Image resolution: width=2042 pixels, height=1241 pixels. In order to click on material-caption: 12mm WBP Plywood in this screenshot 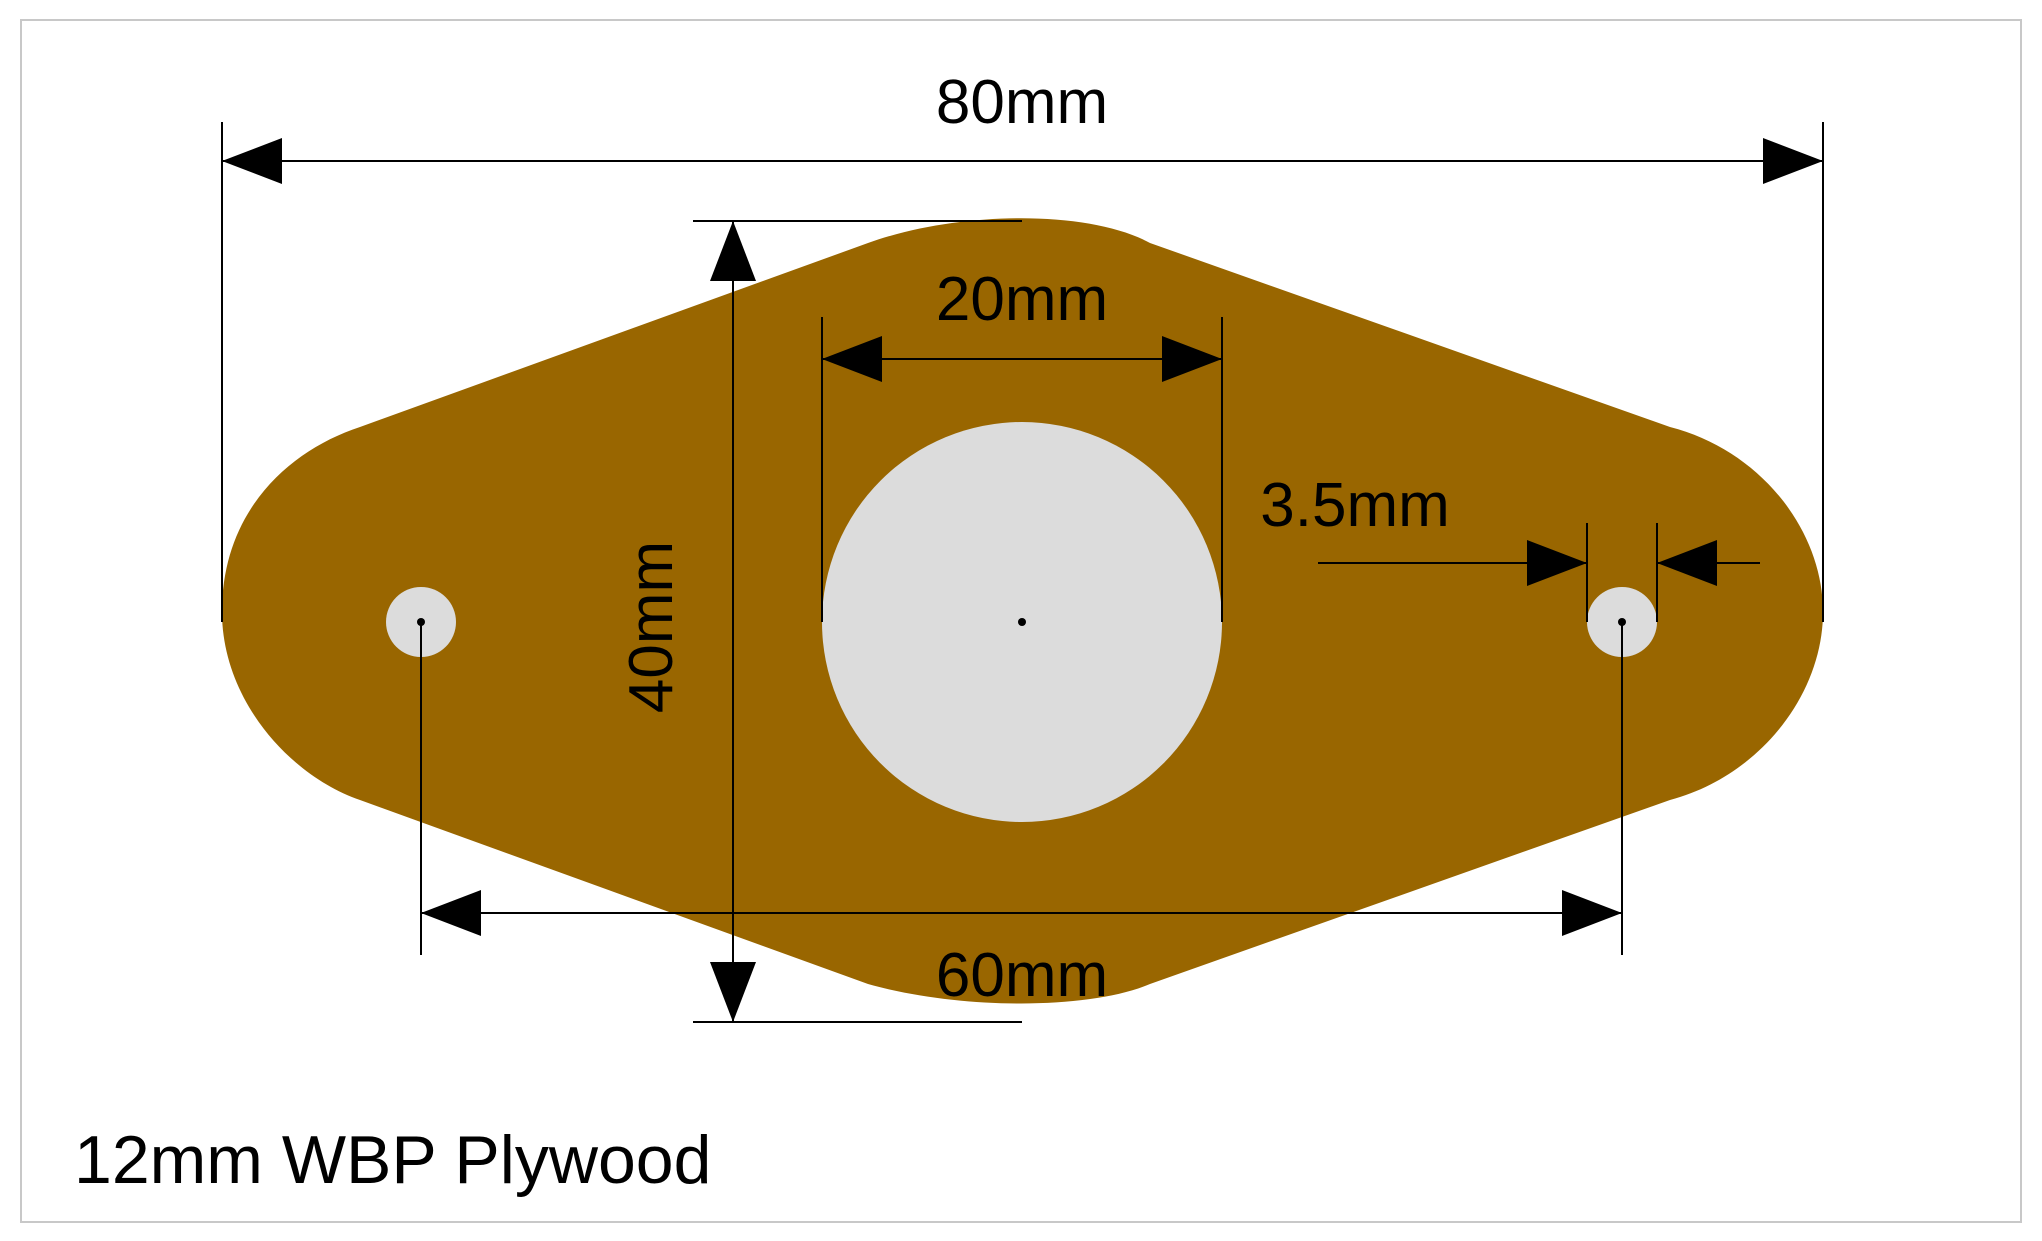, I will do `click(392, 1160)`.